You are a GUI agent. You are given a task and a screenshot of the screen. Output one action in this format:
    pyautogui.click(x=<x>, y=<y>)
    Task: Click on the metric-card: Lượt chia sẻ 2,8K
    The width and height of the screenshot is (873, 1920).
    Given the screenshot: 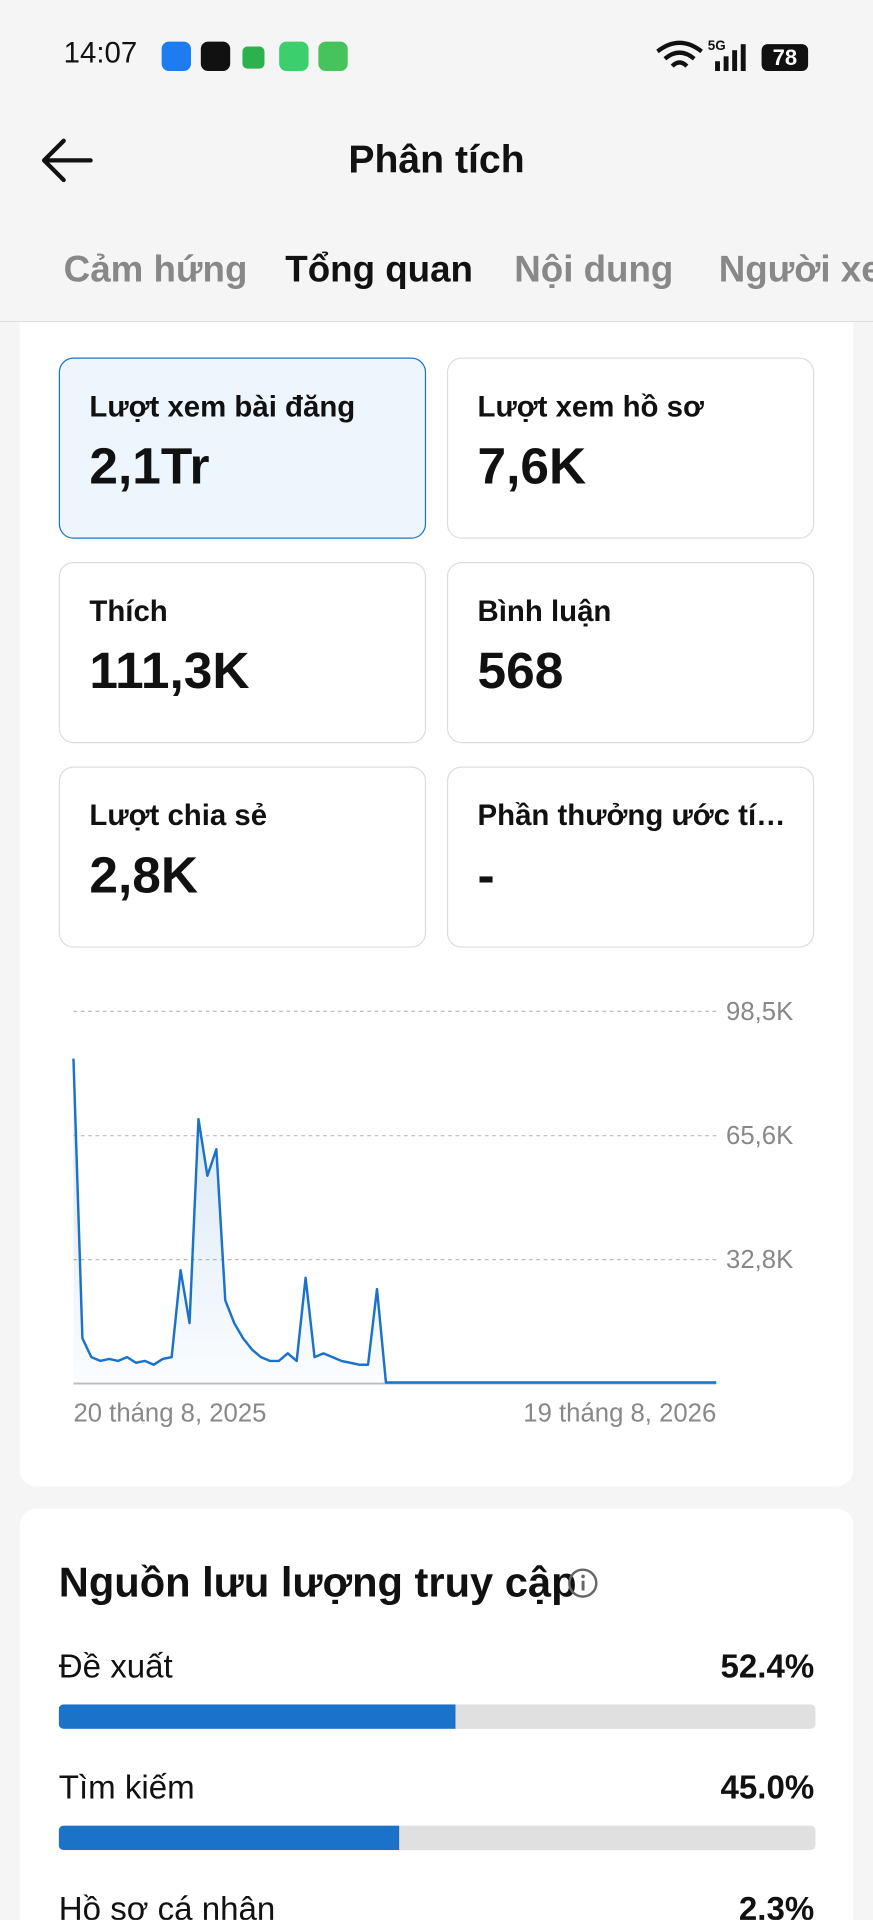 What is the action you would take?
    pyautogui.click(x=242, y=857)
    